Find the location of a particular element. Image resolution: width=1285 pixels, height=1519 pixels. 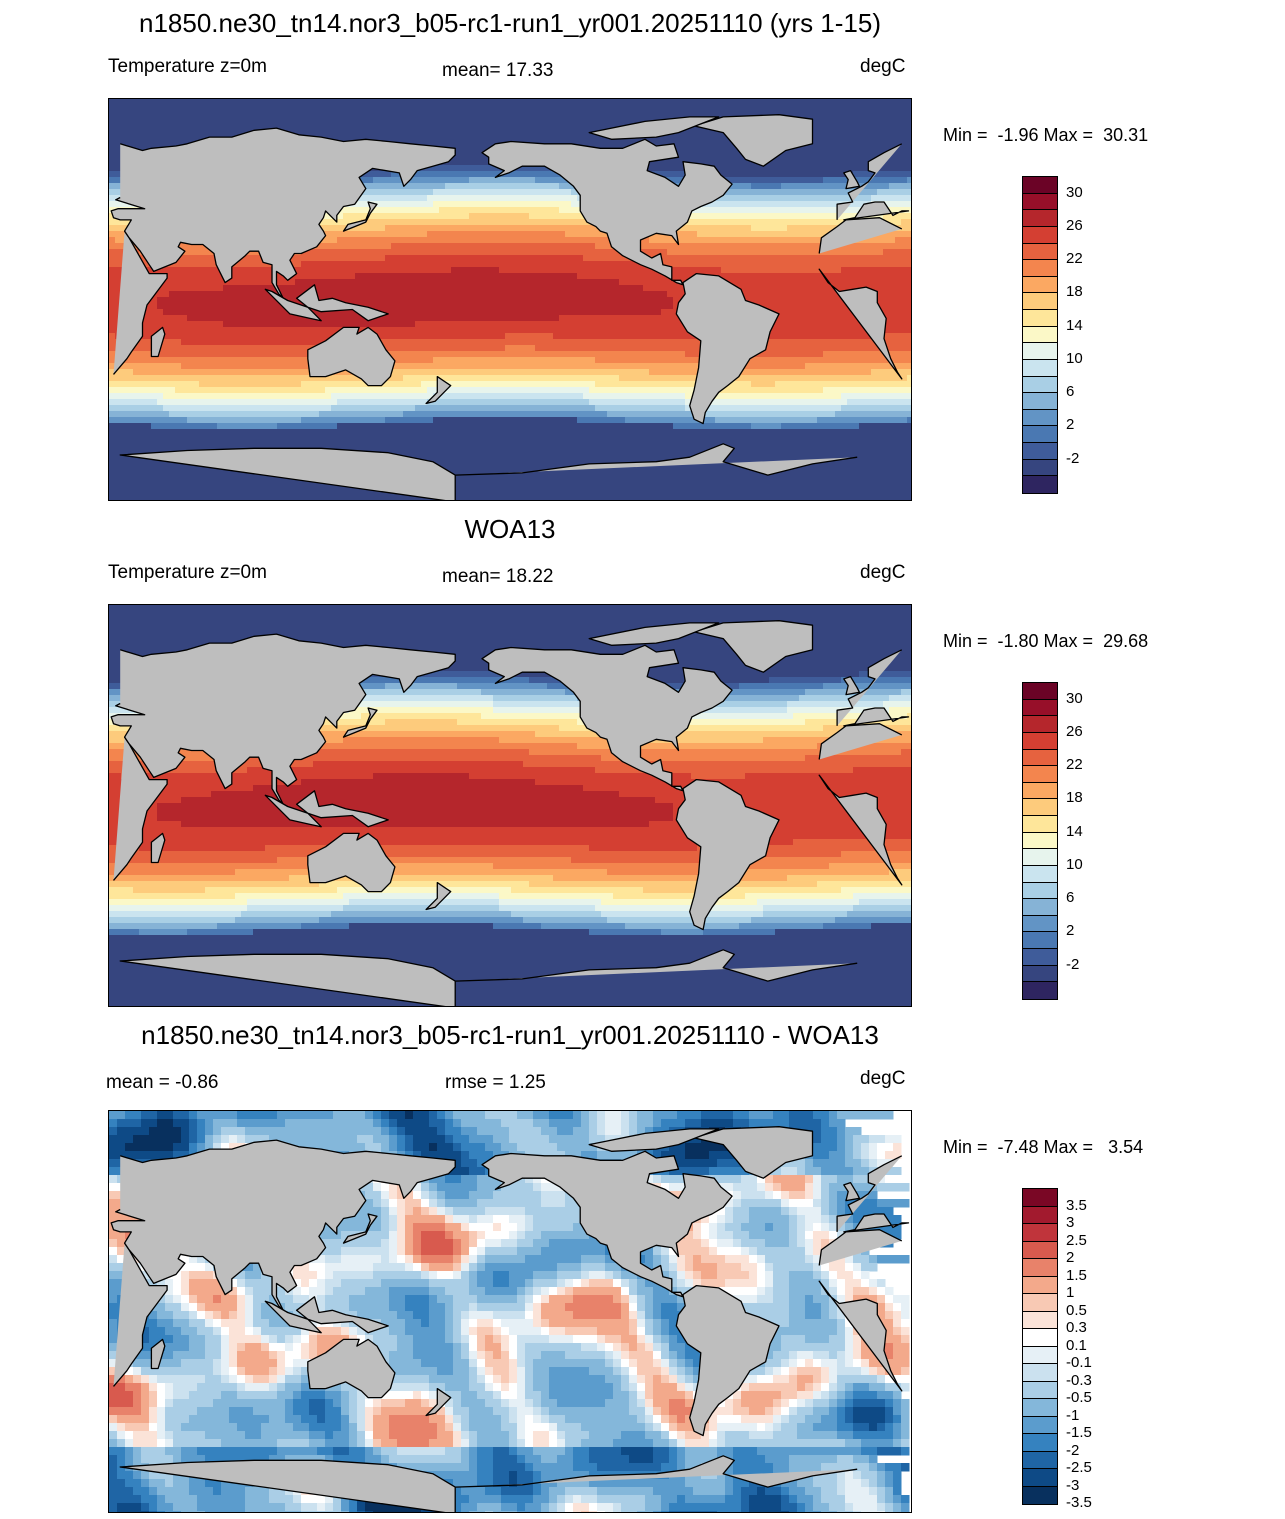

variable-label: Temperature z=0m is located at coordinates (187, 572).